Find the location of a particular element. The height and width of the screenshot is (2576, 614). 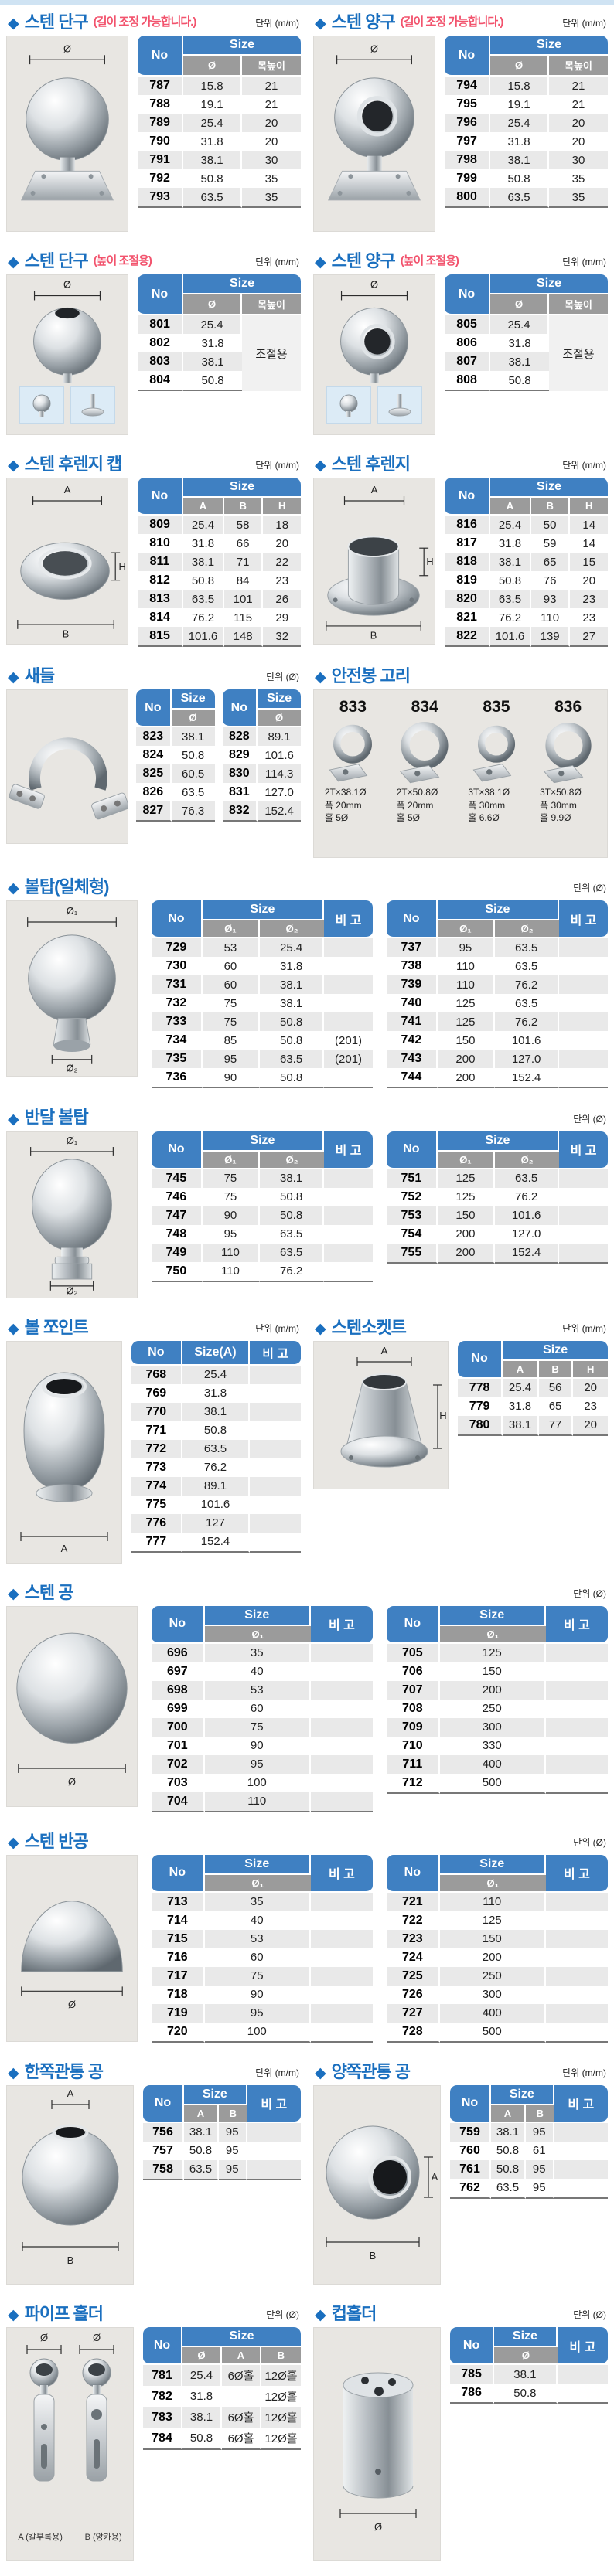

table-row: 775 101.6 is located at coordinates (216, 1504).